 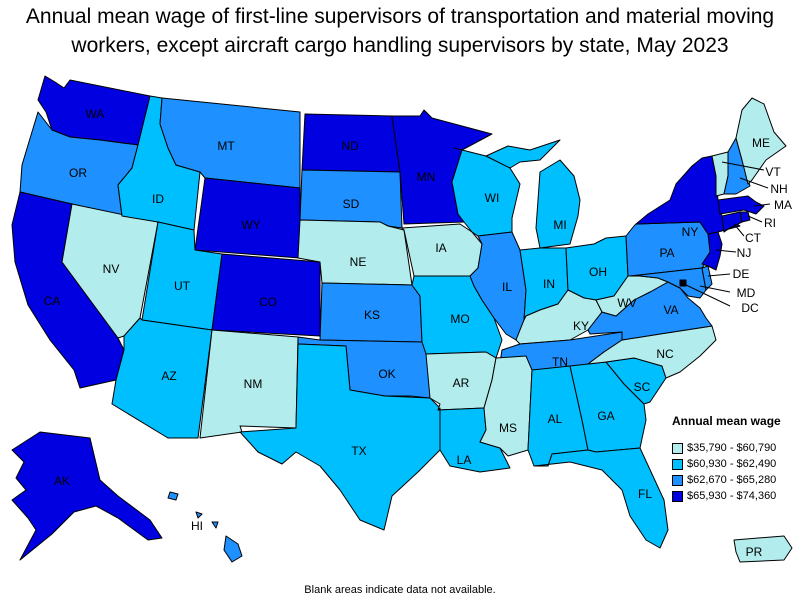 I want to click on label-AK: AK, so click(x=62, y=481).